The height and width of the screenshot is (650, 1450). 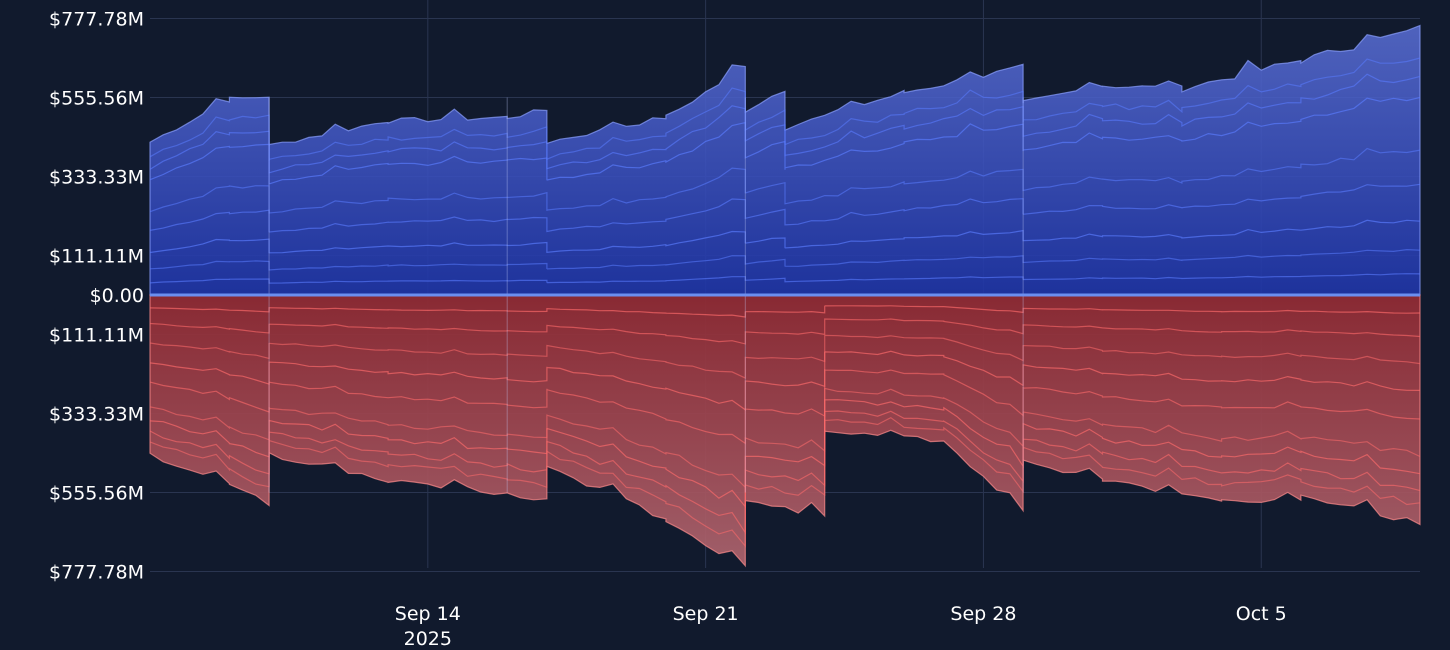 What do you see at coordinates (706, 614) in the screenshot?
I see `x-tick-label: Sep 21` at bounding box center [706, 614].